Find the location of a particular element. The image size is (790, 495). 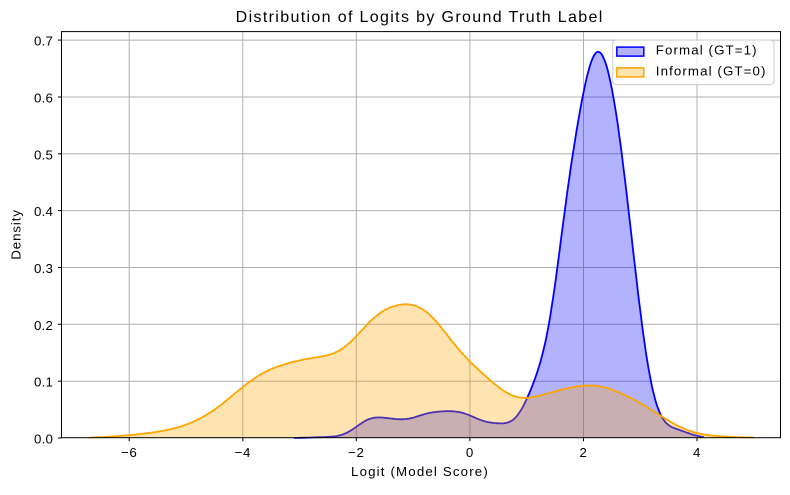

svg-text: Formal (GT=1) is located at coordinates (707, 50).